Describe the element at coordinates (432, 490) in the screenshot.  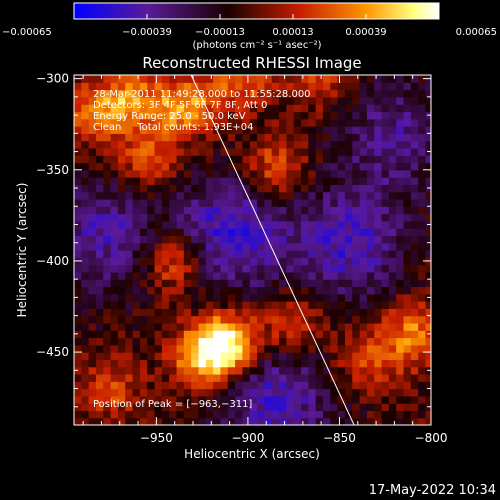
I see `date-stamp: 17-May-2022 10:34` at that location.